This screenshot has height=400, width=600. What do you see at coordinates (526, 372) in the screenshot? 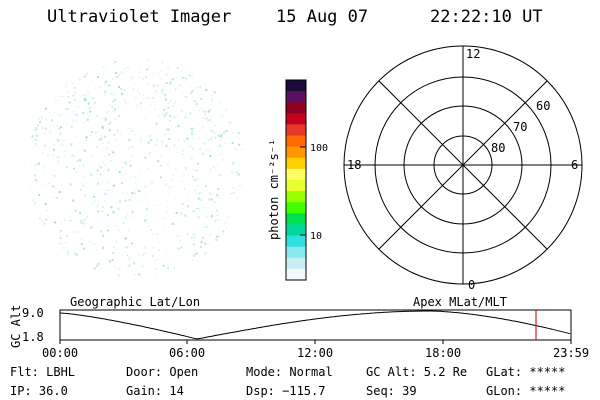
I see `status-glat: GLat: *****` at bounding box center [526, 372].